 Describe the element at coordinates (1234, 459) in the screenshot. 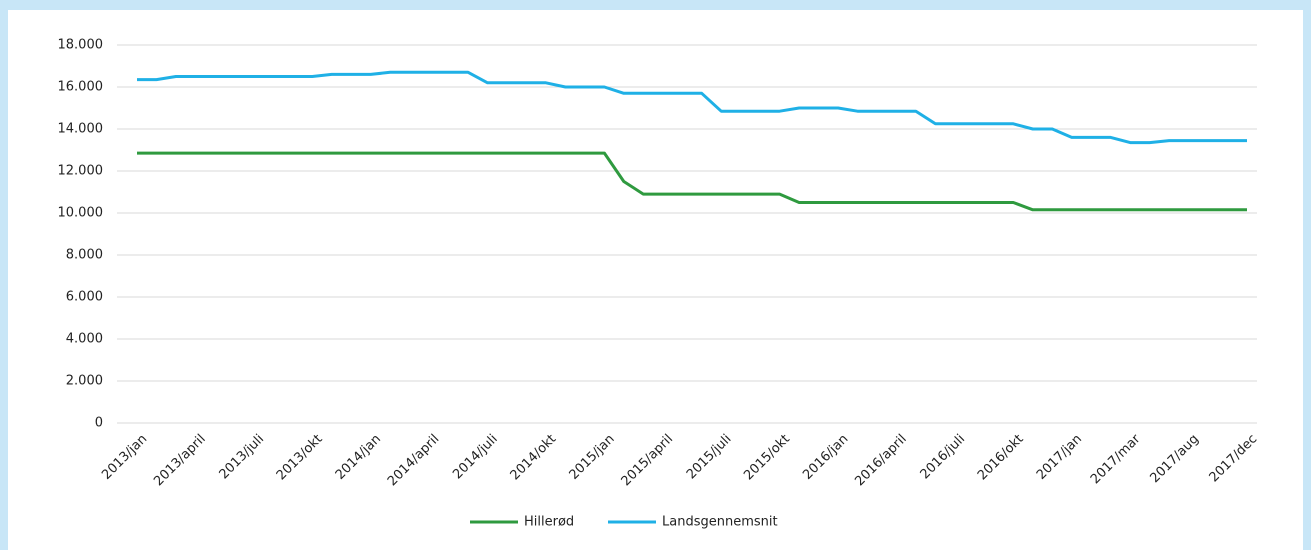

I see `x-tick-label: 2017/dec` at that location.